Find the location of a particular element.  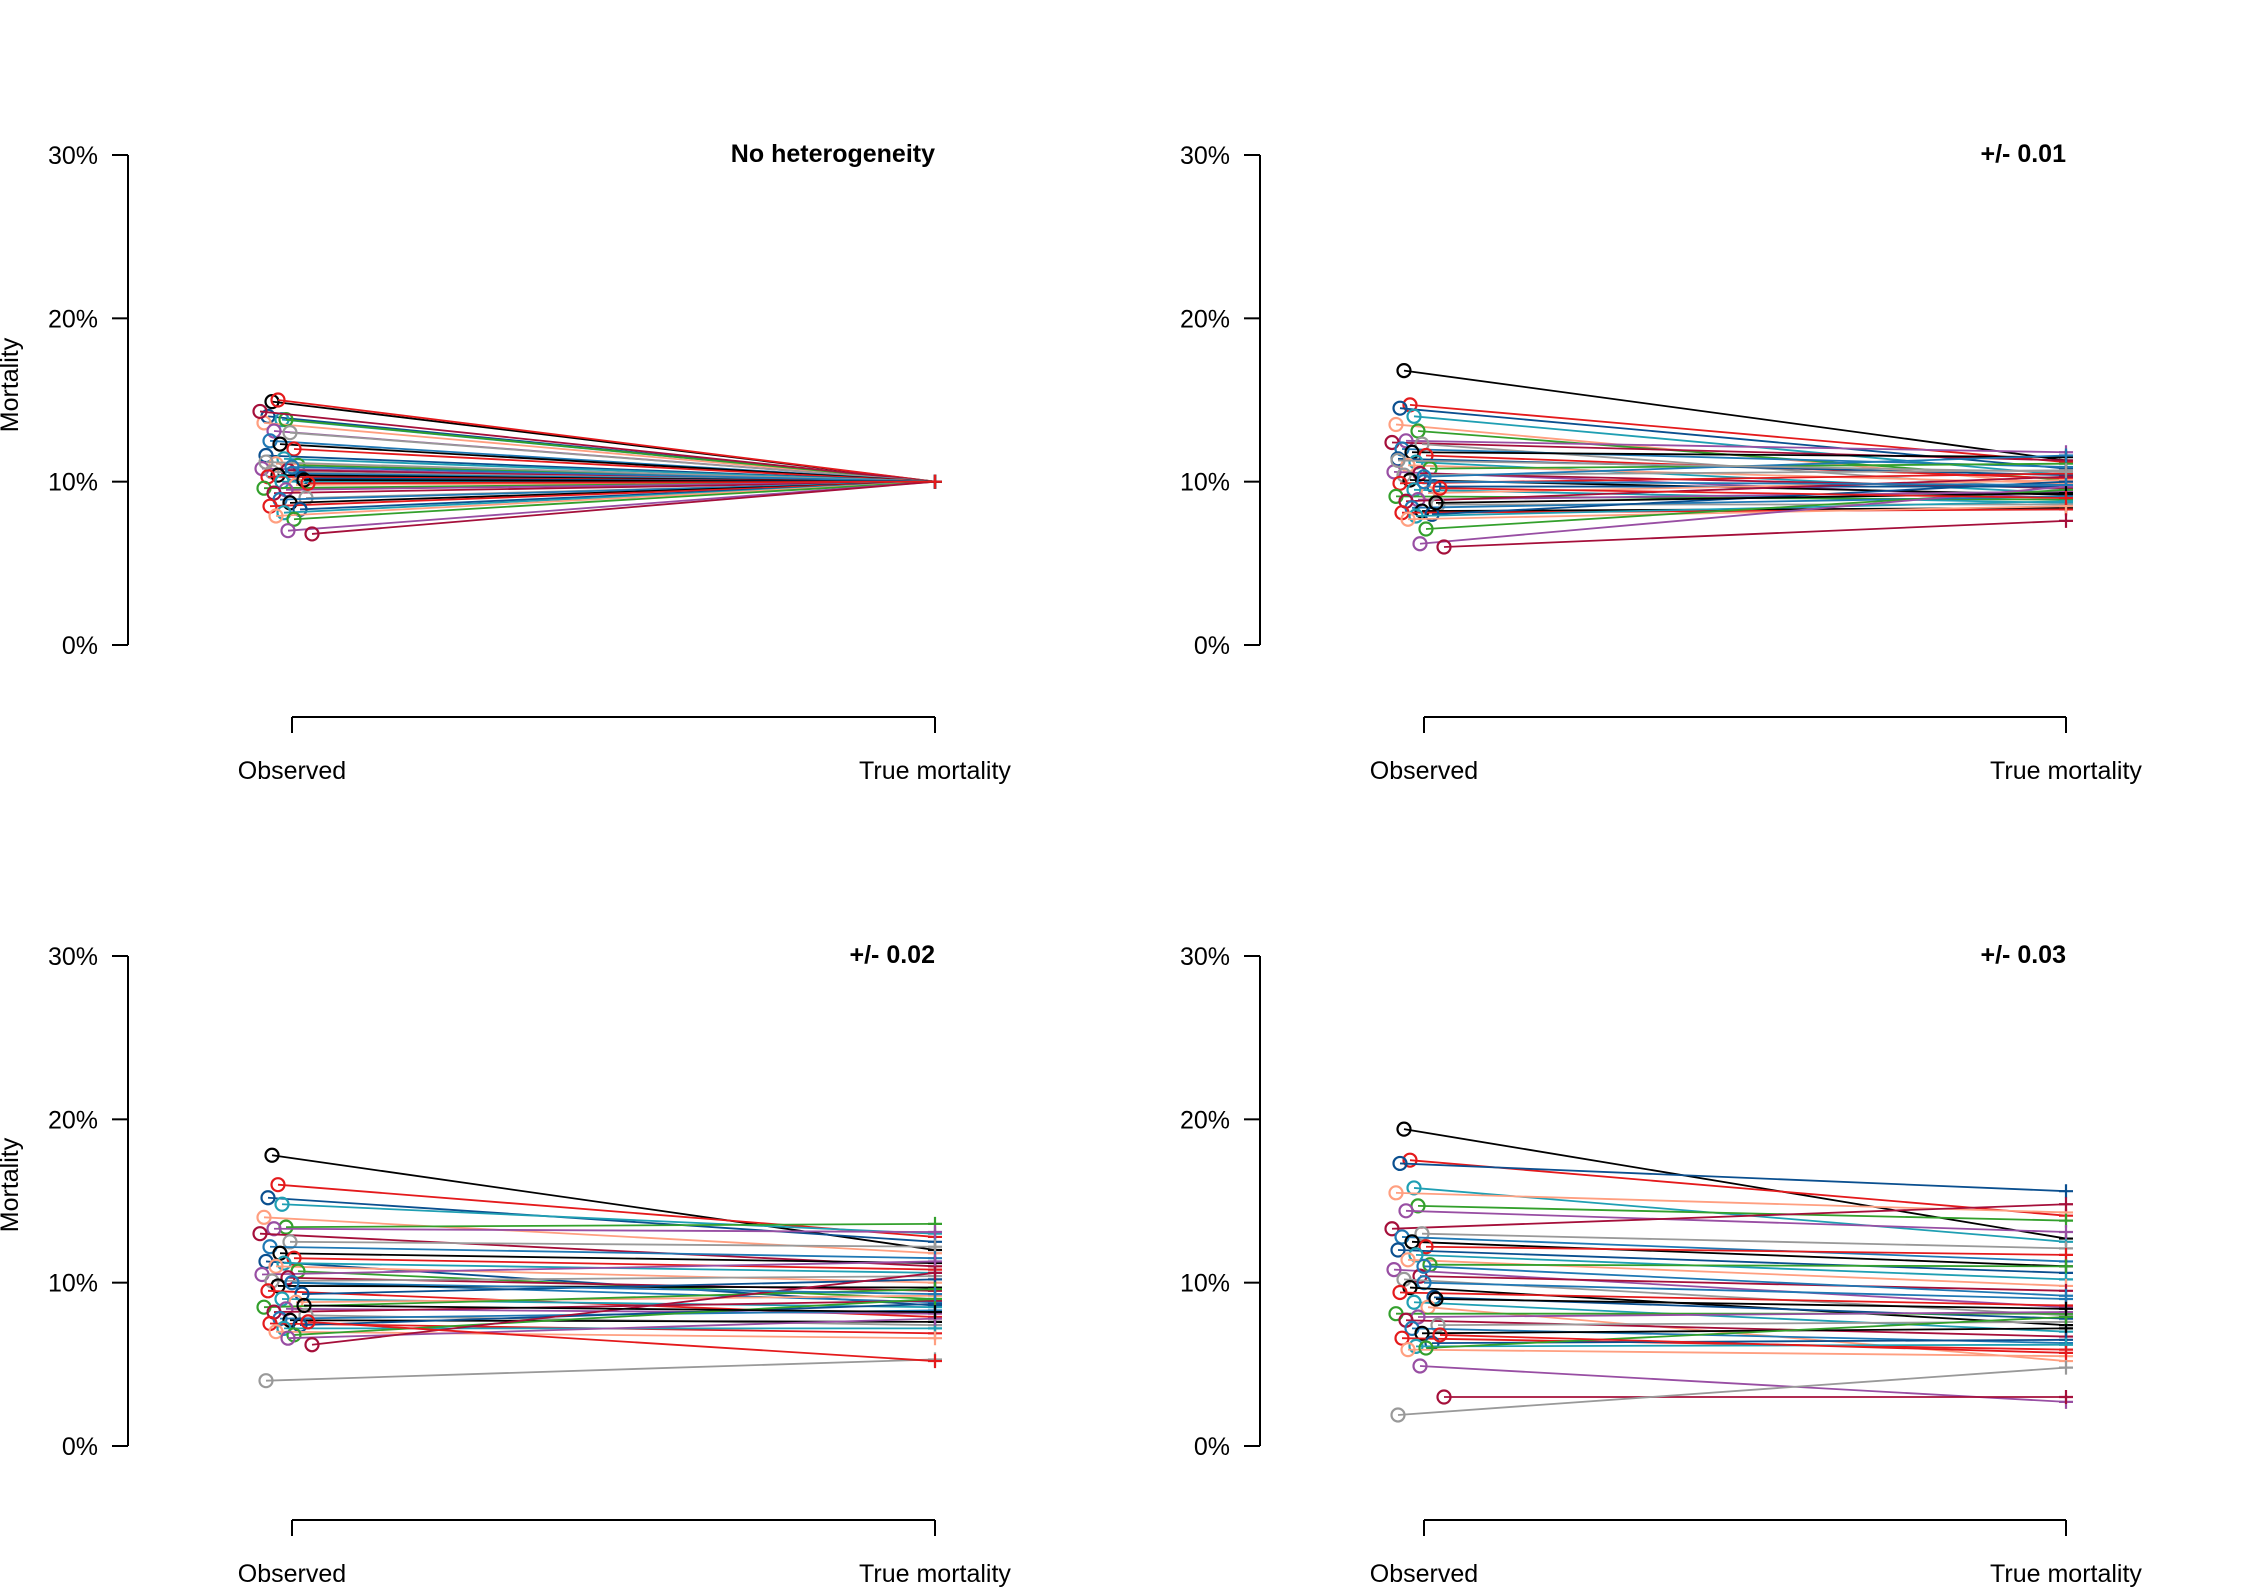

series-group is located at coordinates (597, 1268).